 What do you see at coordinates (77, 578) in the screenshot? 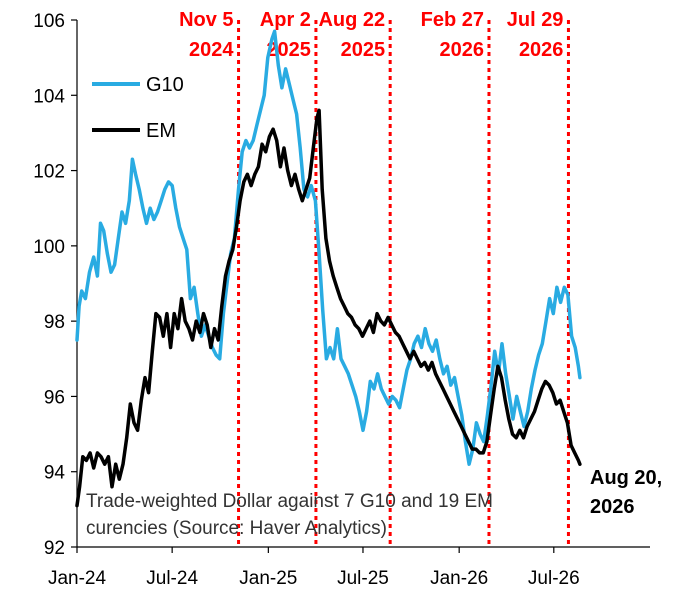
I see `x-tick-label: Jan-24` at bounding box center [77, 578].